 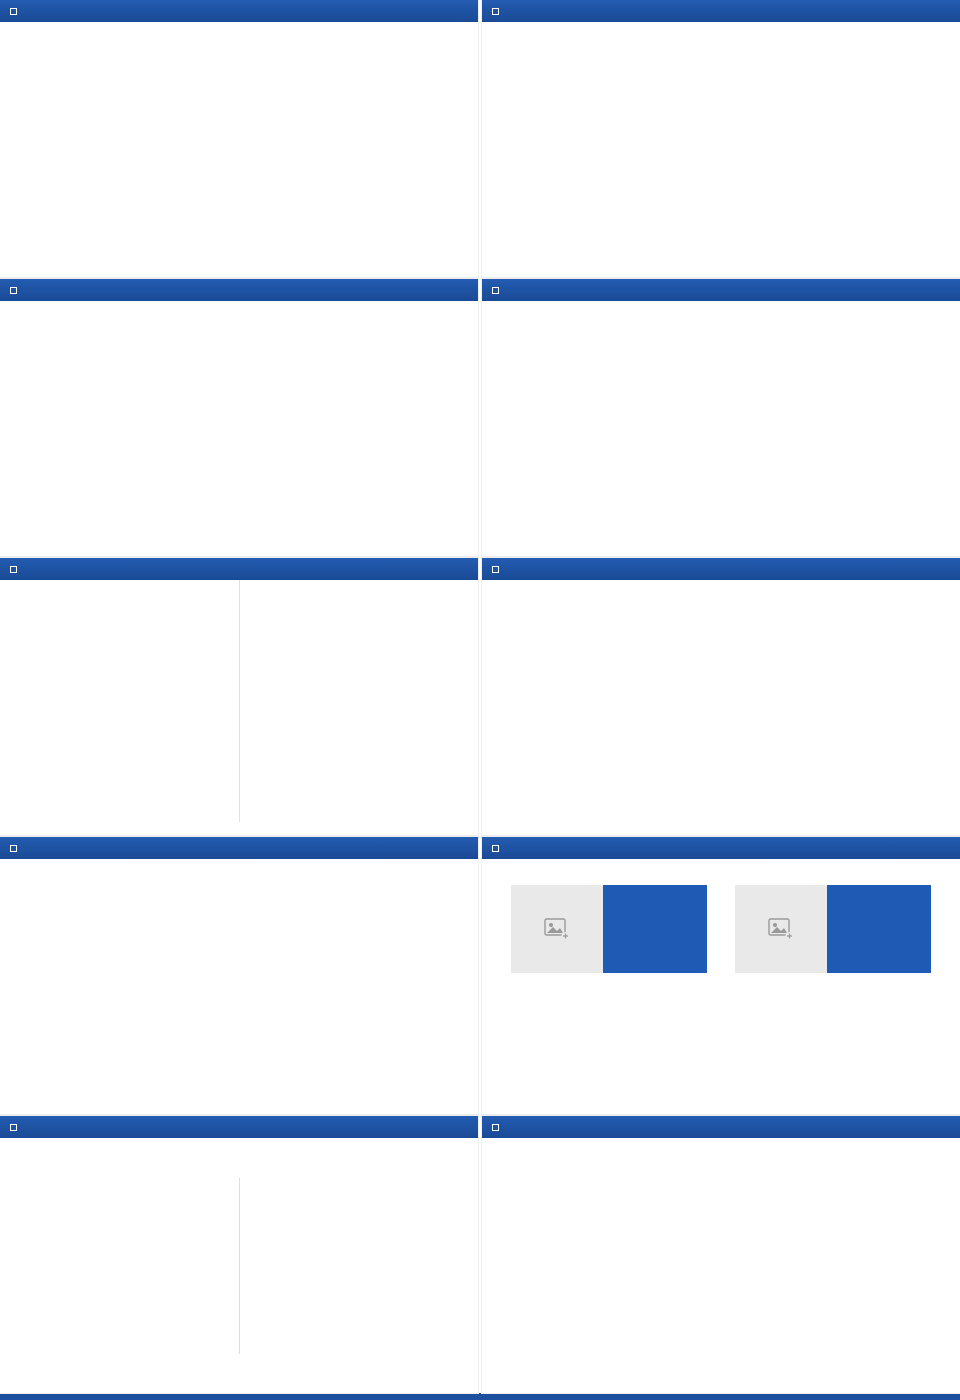 I want to click on slide-dimensions-analysis, so click(x=721, y=417).